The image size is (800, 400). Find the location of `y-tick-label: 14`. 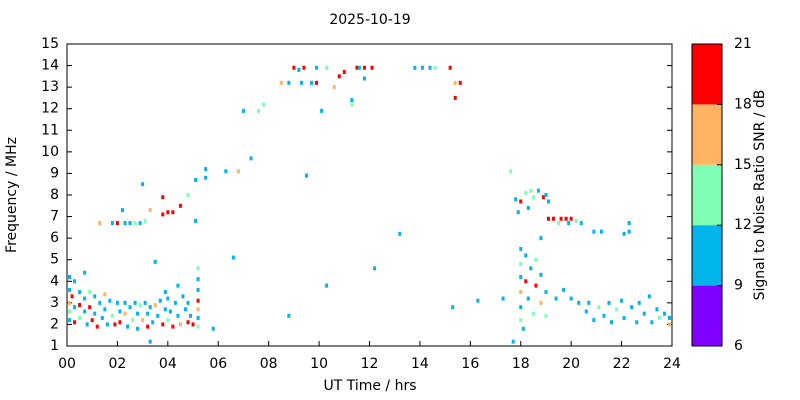

y-tick-label: 14 is located at coordinates (50, 66).